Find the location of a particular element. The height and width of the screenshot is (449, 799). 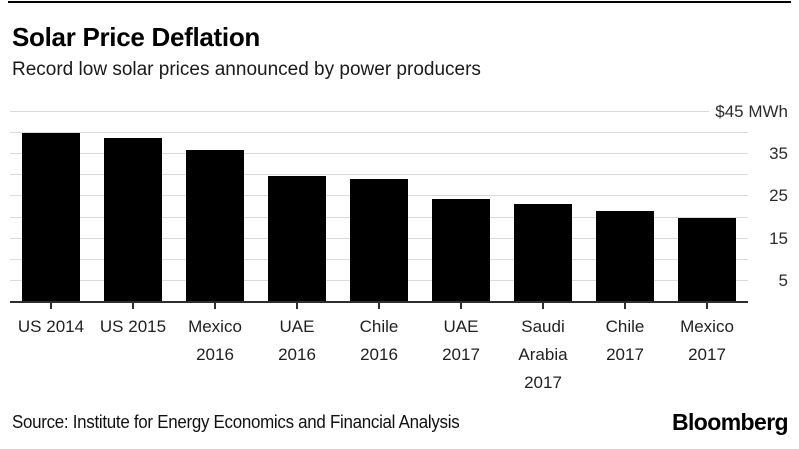

y-axis-label: 15 is located at coordinates (775, 238).